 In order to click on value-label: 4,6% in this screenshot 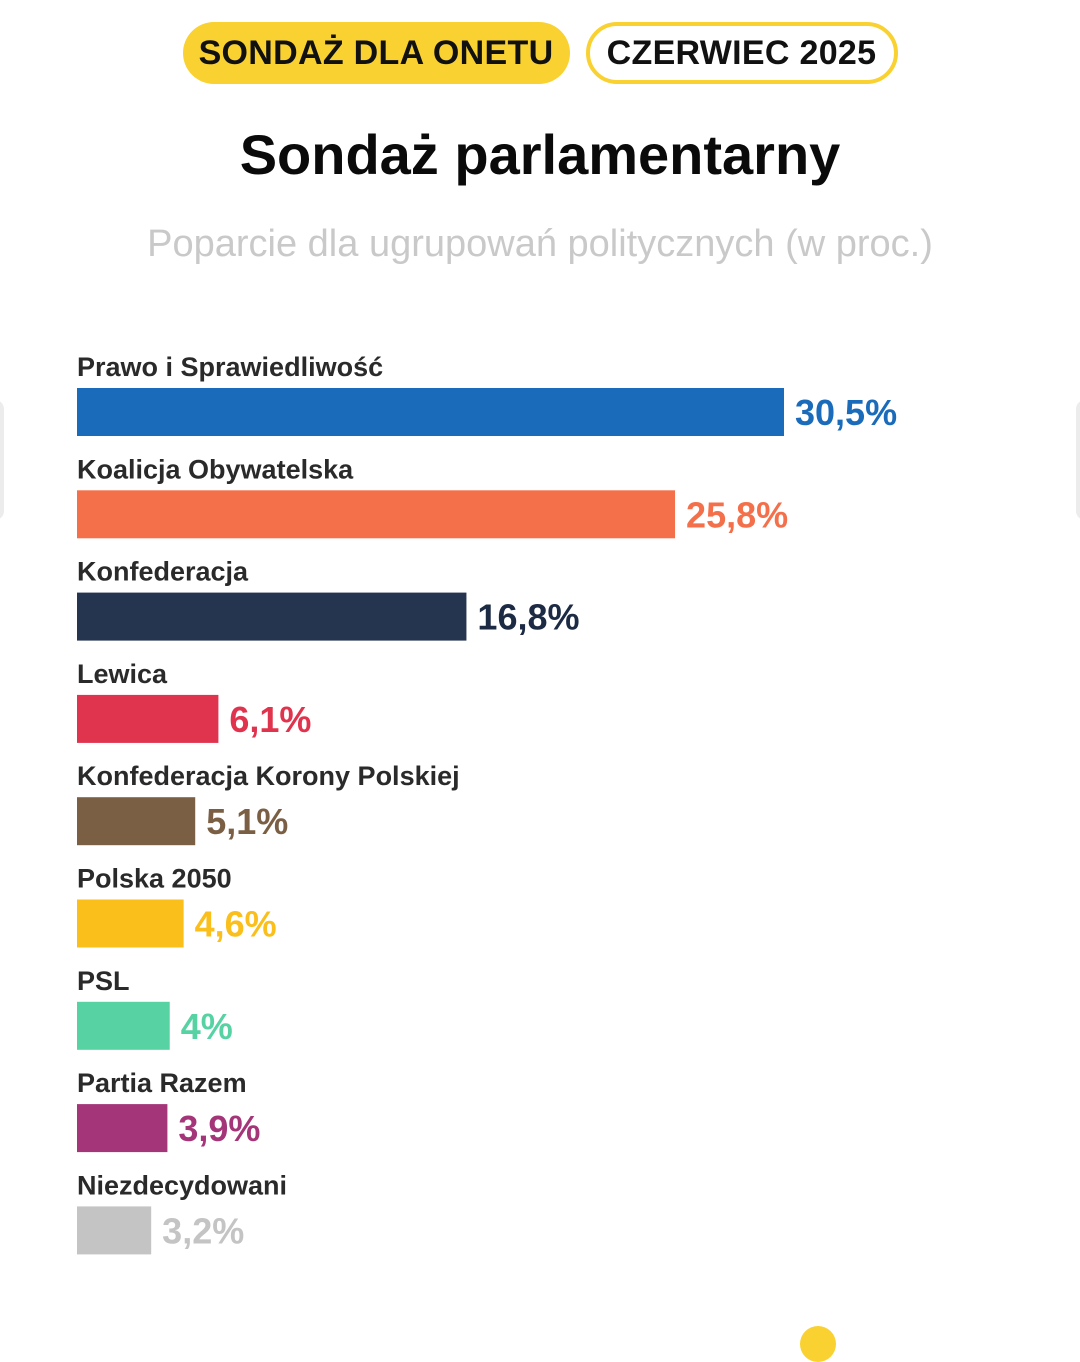, I will do `click(236, 924)`.